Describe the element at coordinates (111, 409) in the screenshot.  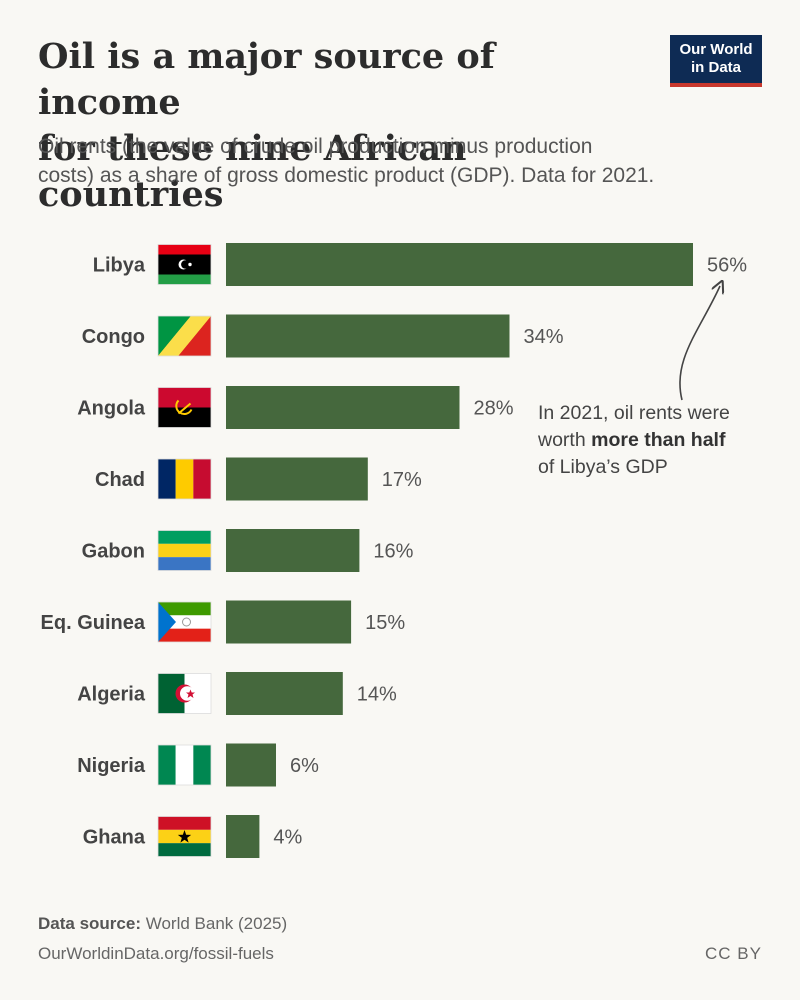
I see `category-label: Angola` at that location.